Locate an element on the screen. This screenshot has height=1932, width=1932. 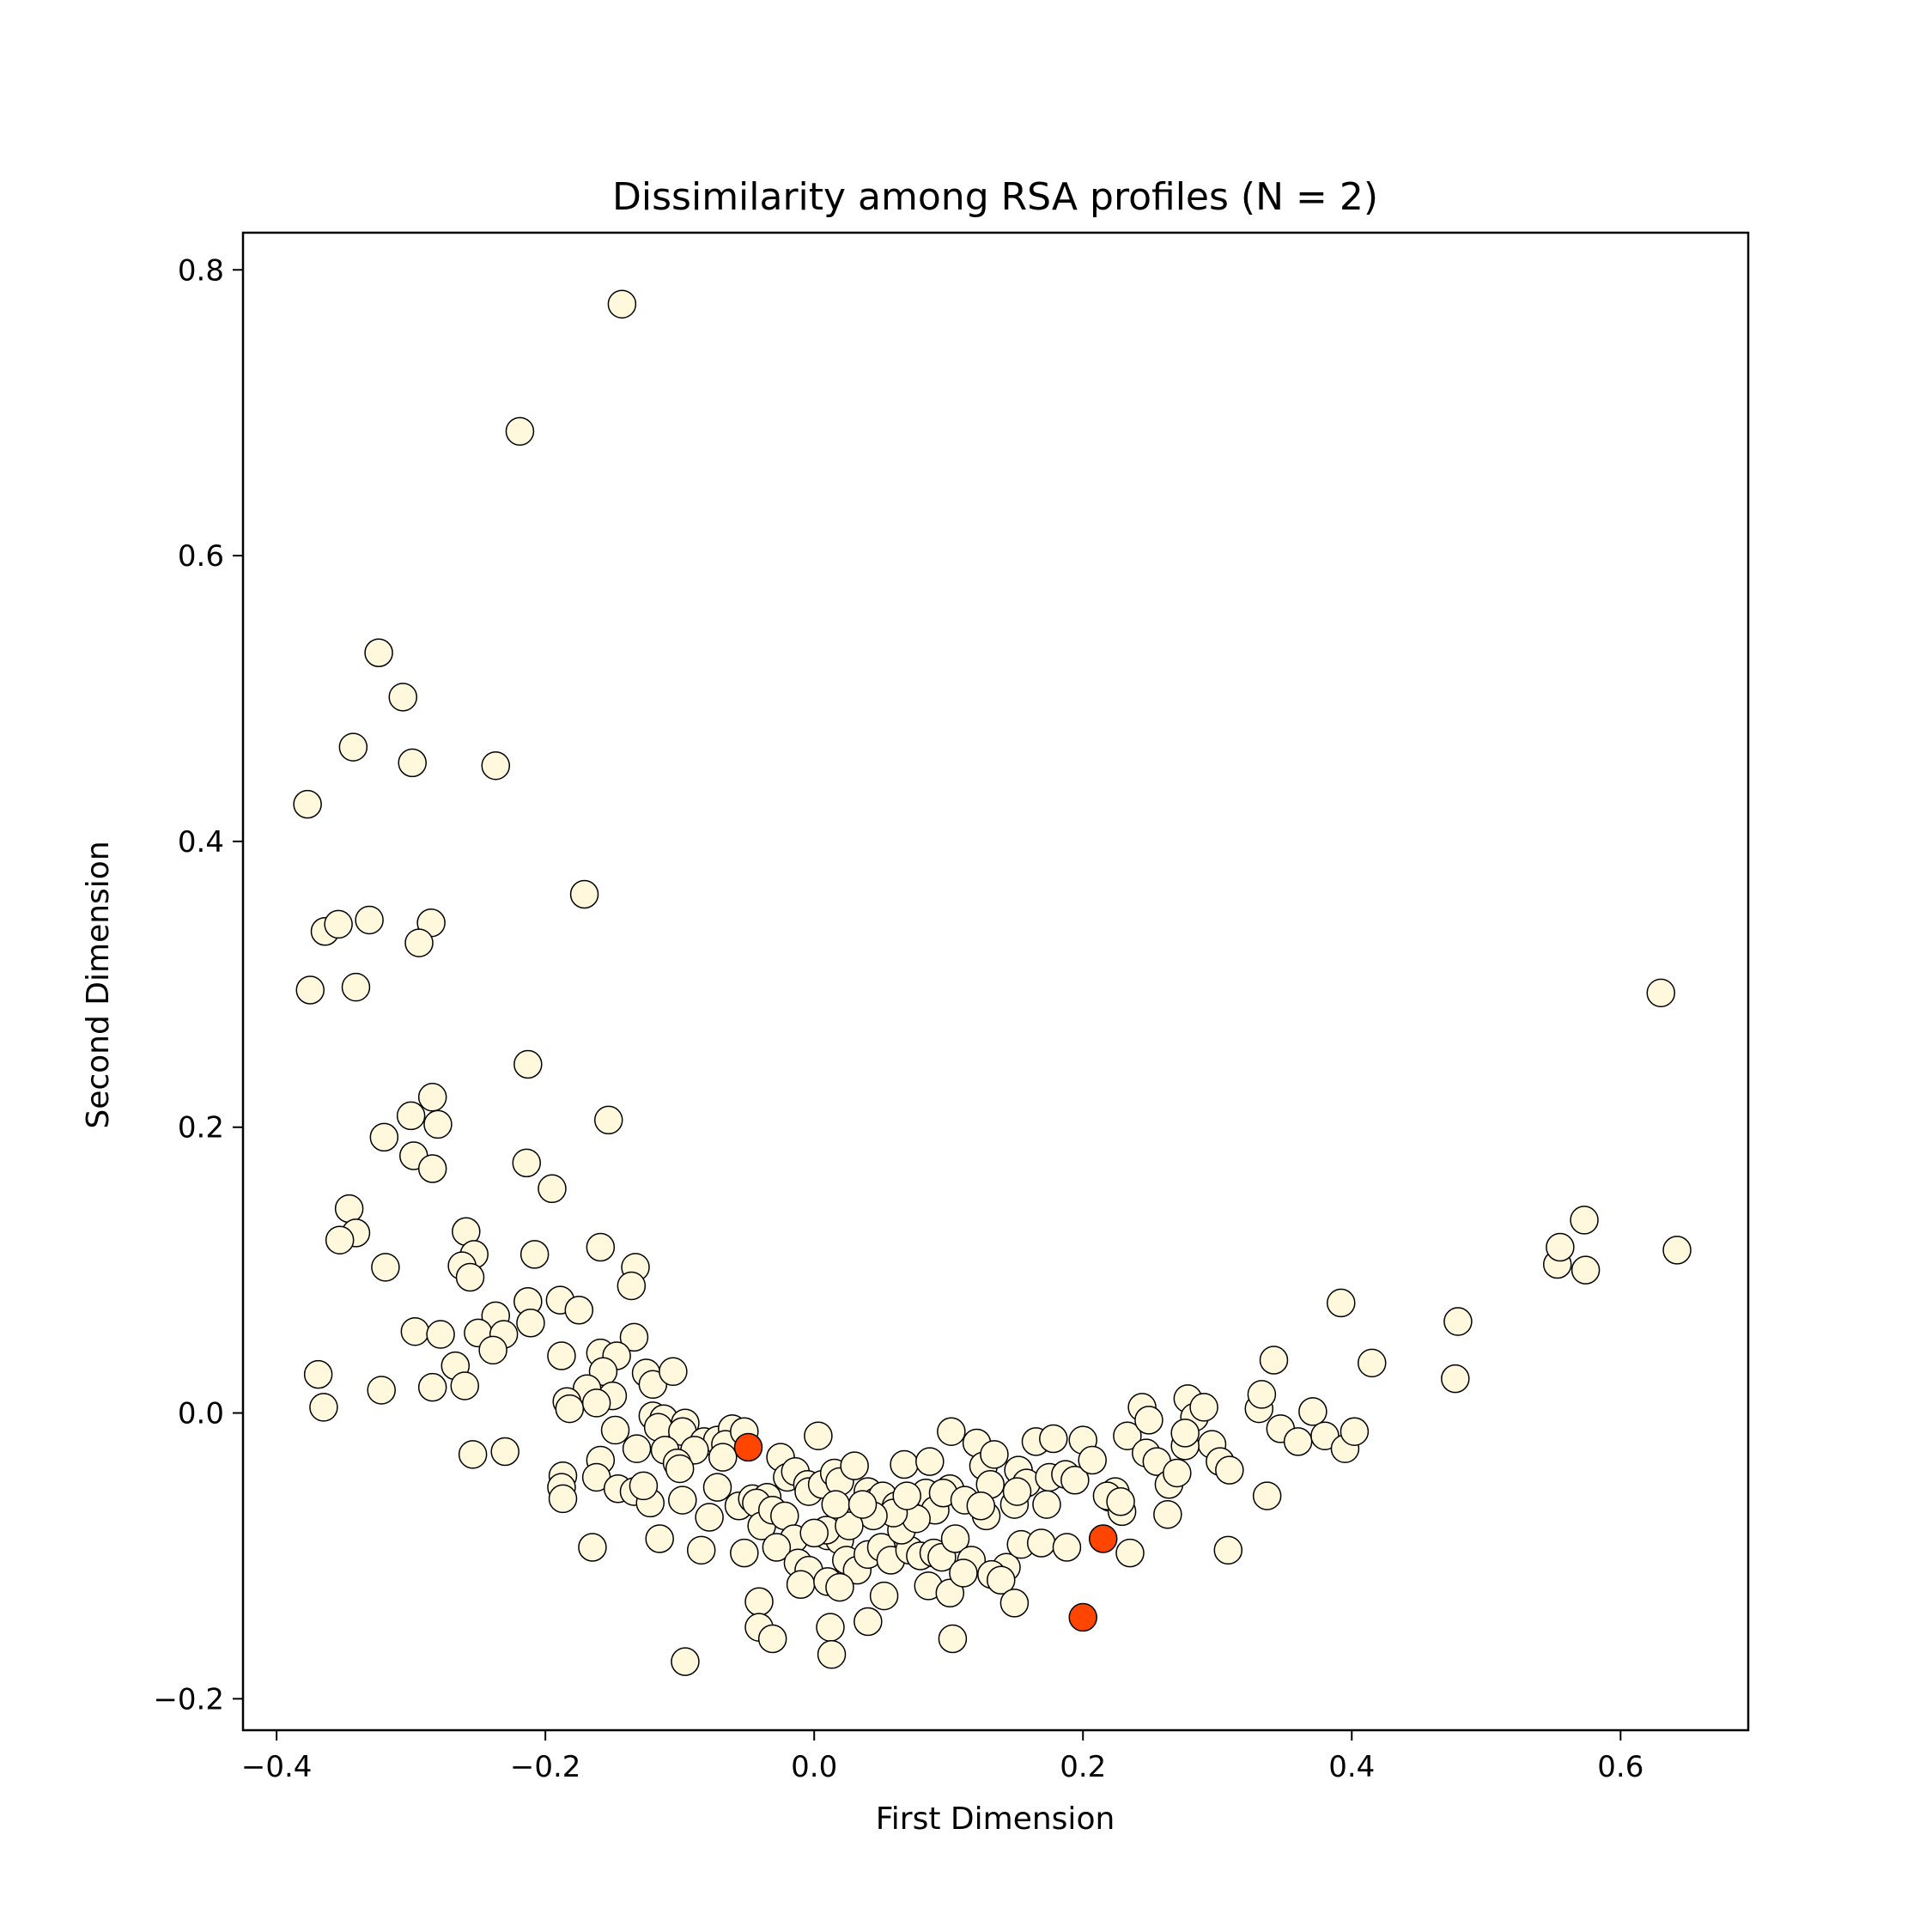
y-tick-label: 0.0 is located at coordinates (201, 1414).